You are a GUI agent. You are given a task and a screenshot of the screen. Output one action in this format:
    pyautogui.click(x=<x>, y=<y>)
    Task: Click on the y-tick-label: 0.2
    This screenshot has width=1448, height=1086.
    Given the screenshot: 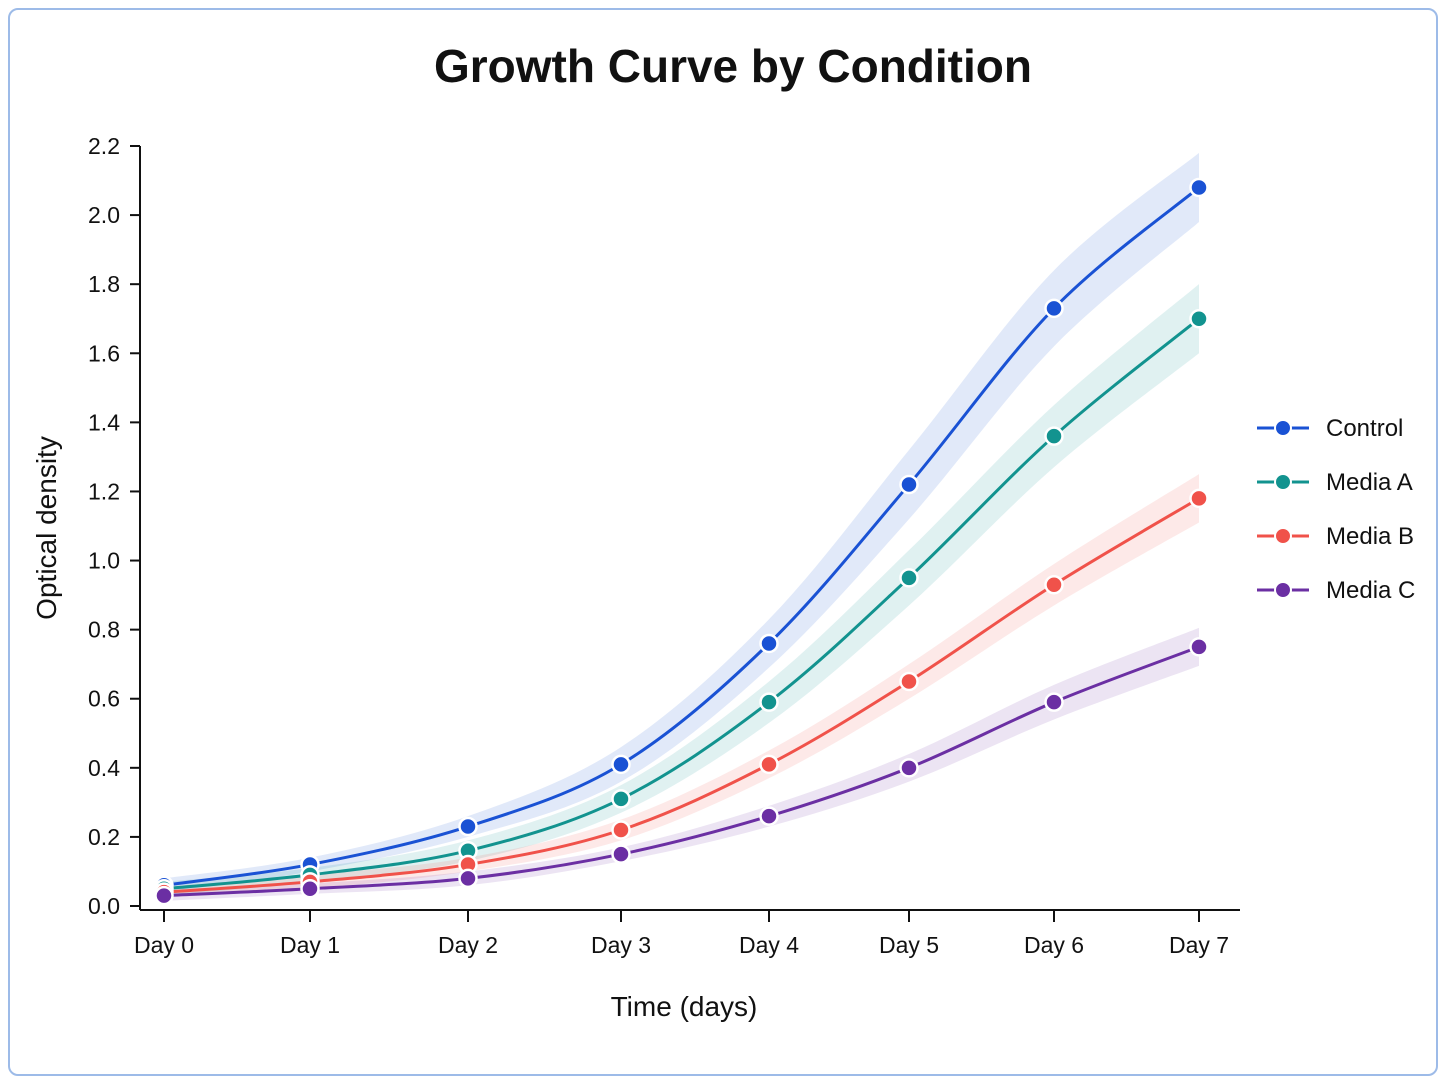 What is the action you would take?
    pyautogui.click(x=104, y=837)
    